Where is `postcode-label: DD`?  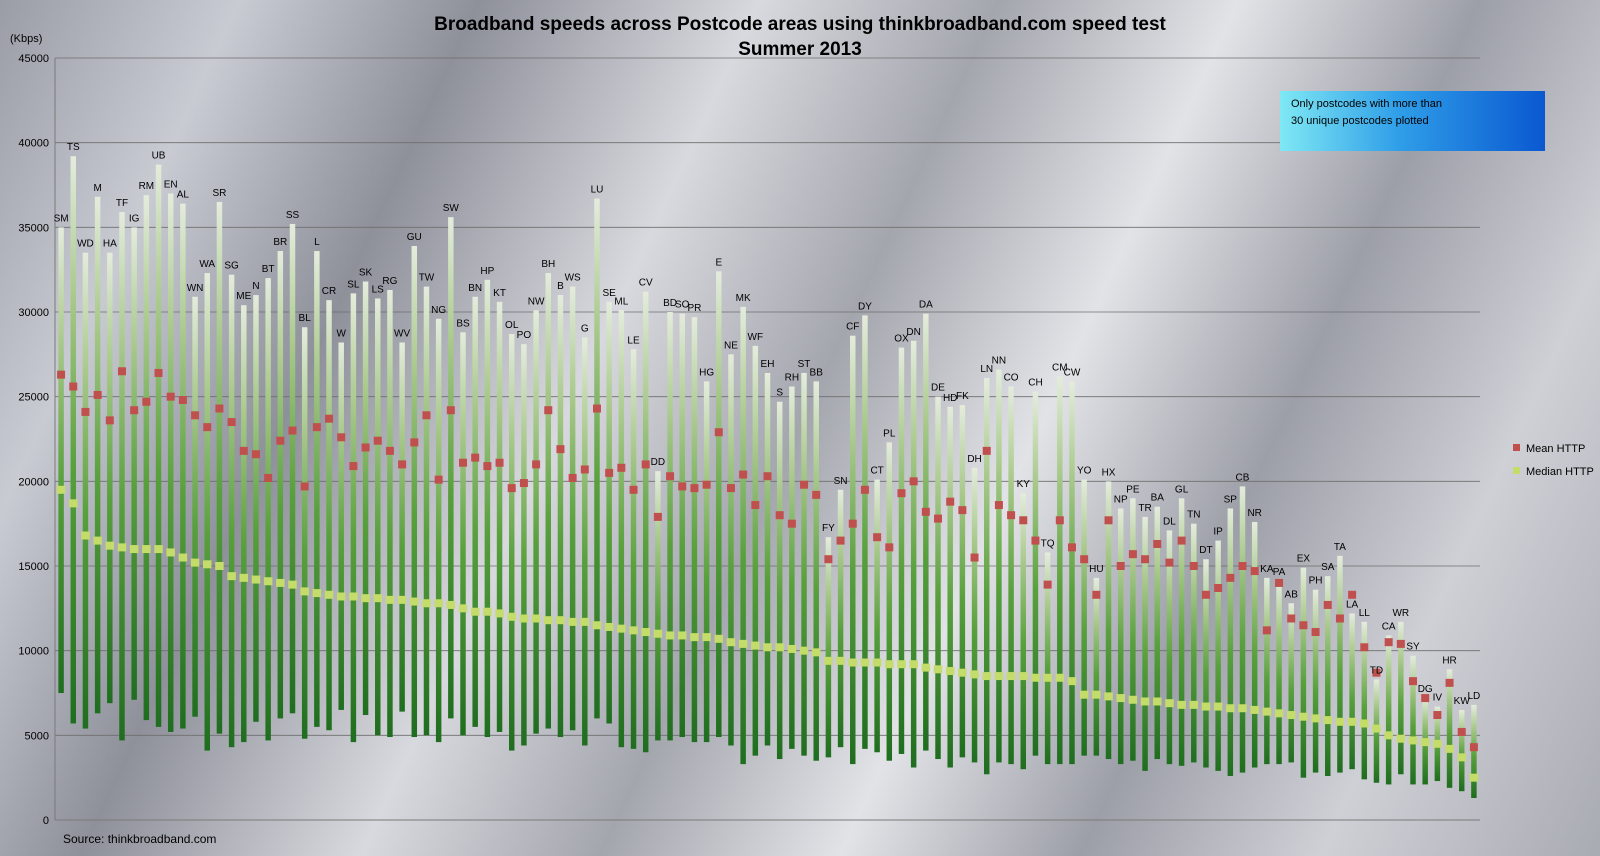
postcode-label: DD is located at coordinates (658, 462).